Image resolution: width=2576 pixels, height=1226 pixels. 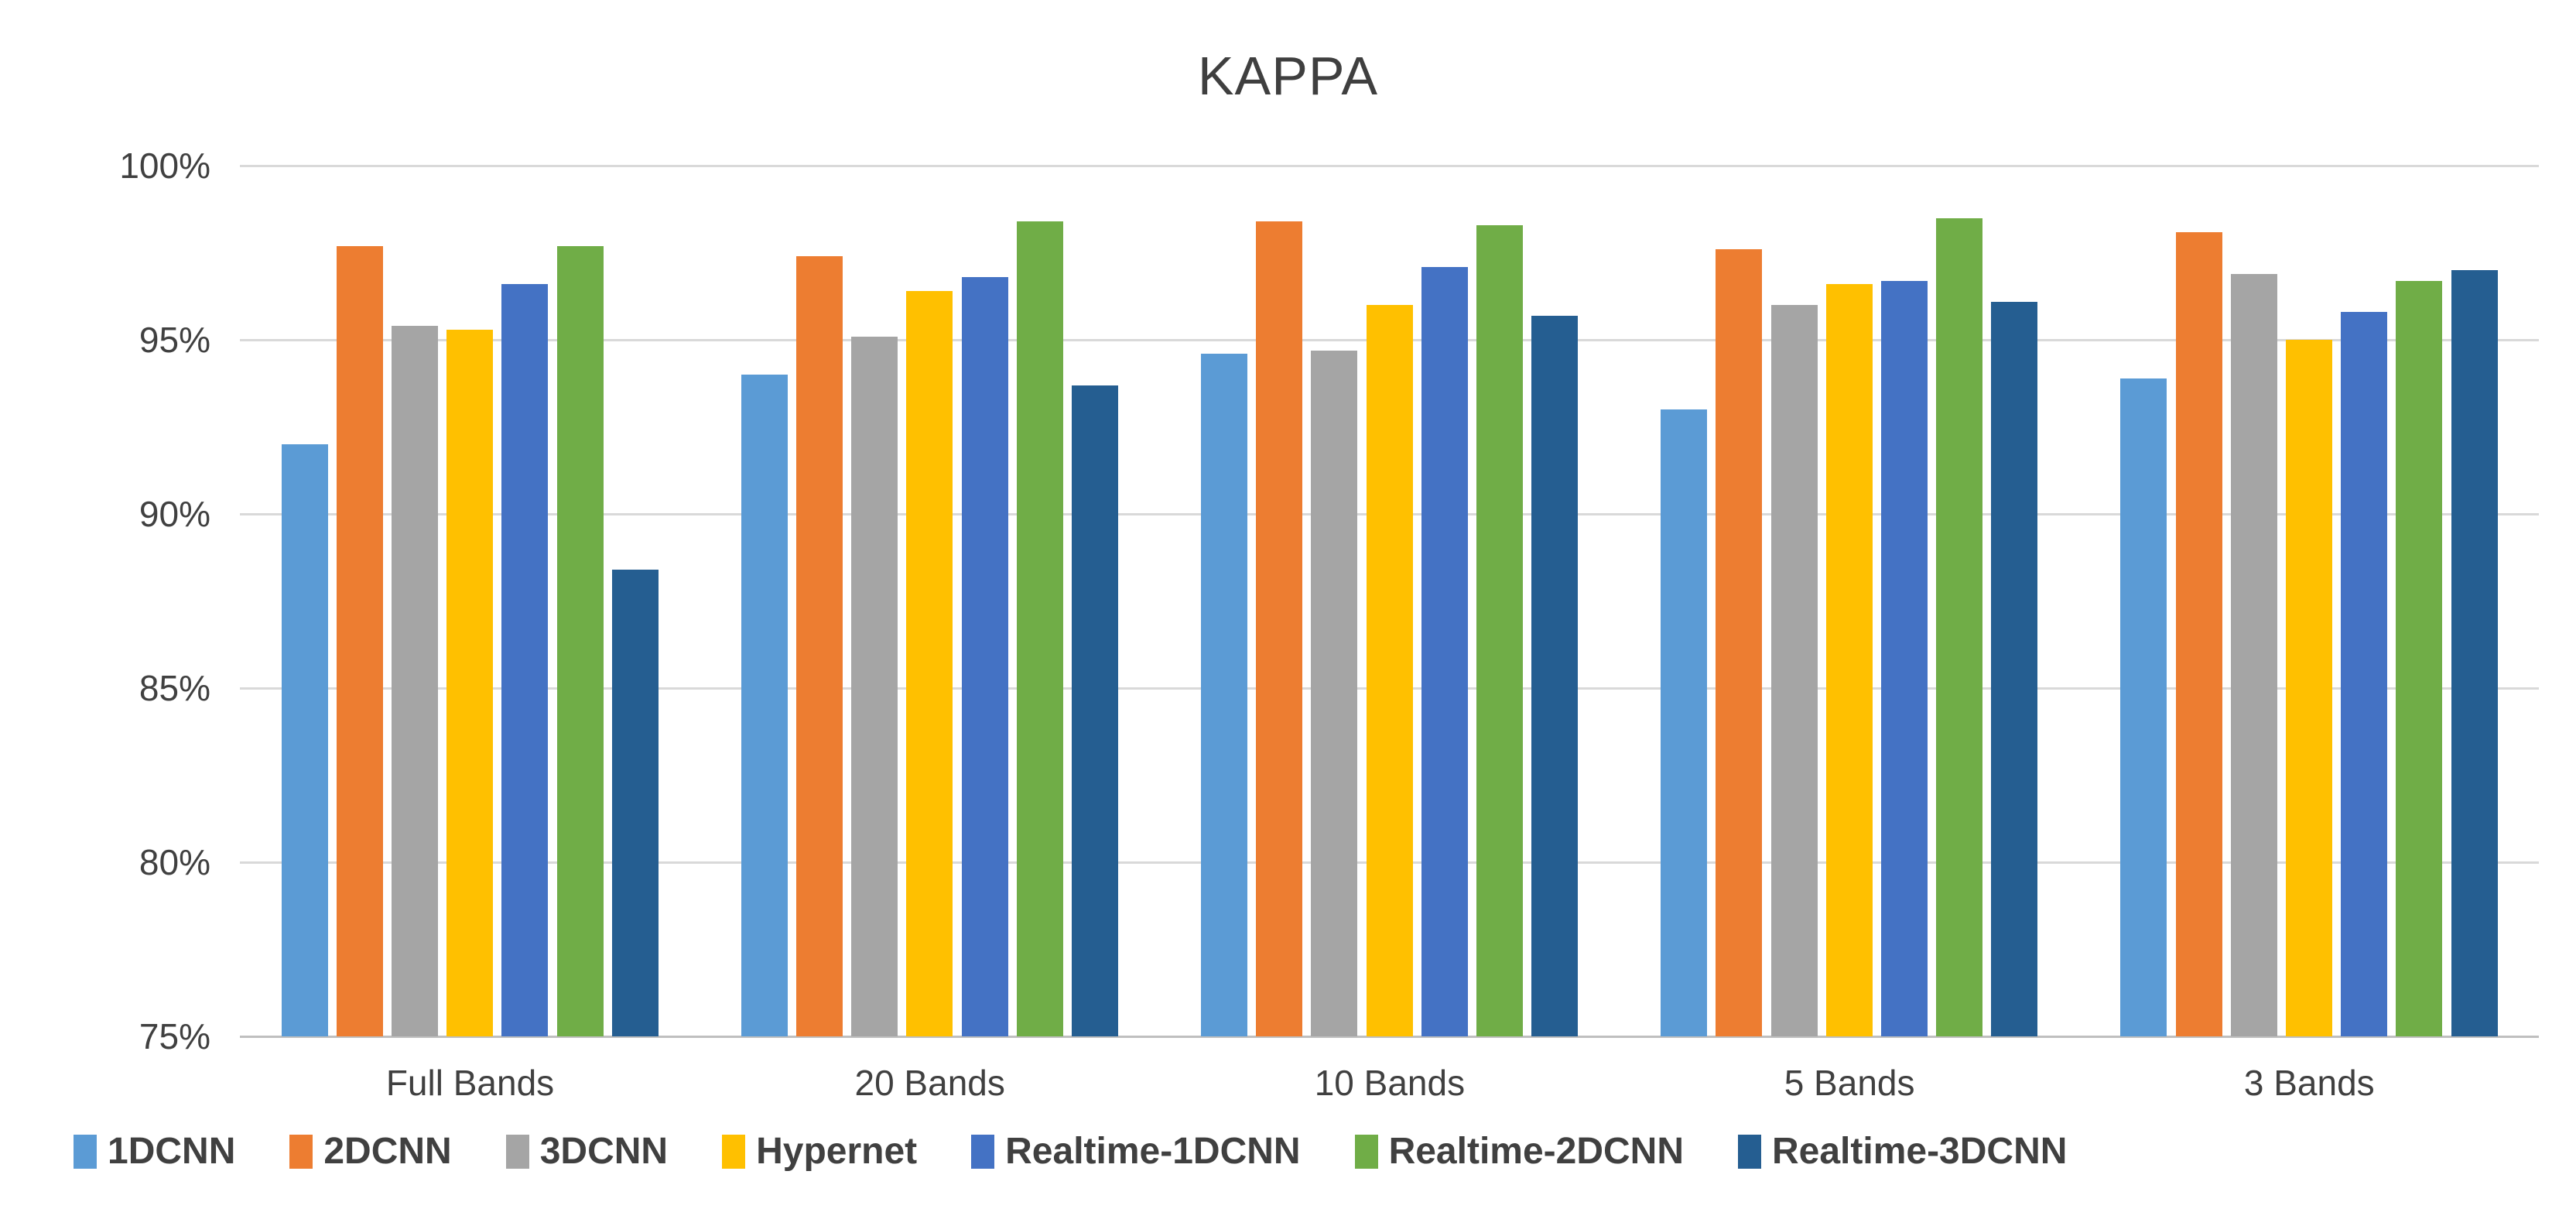 What do you see at coordinates (1849, 660) in the screenshot?
I see `bar-hypernet-5-bands` at bounding box center [1849, 660].